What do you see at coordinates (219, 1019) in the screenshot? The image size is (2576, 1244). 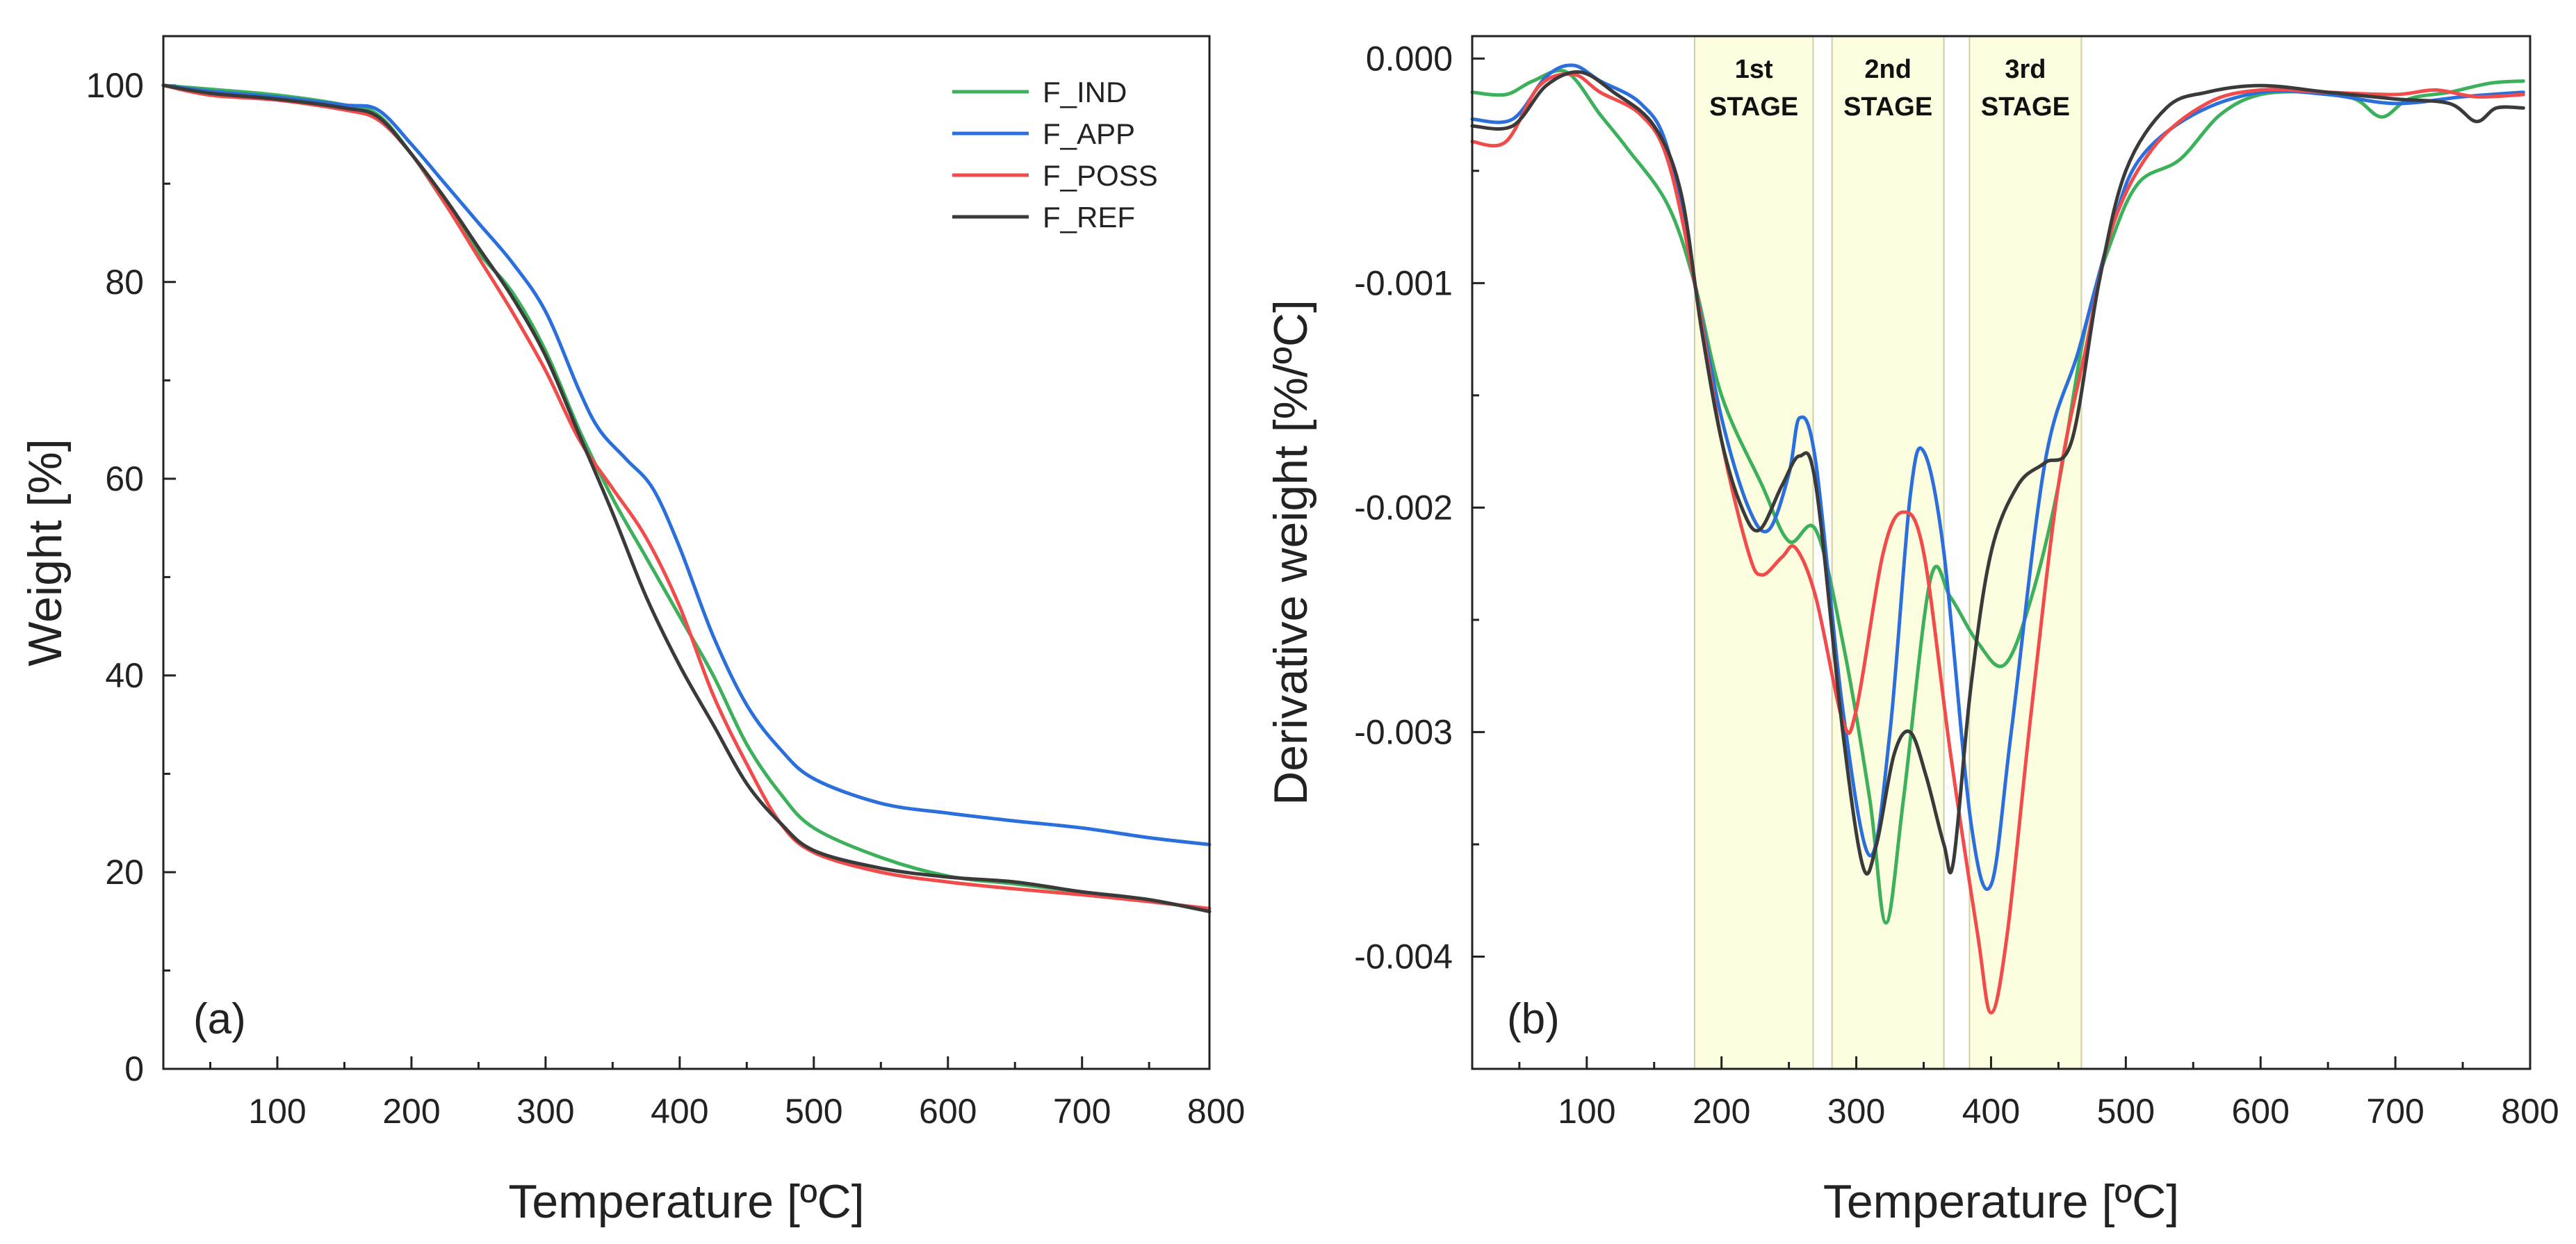 I see `panel-label: (a)` at bounding box center [219, 1019].